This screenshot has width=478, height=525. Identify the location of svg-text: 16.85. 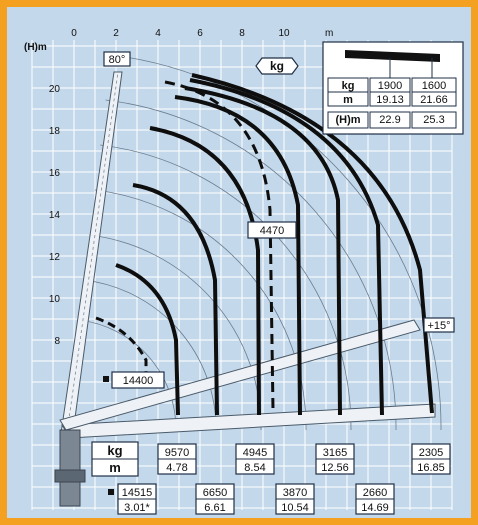
(431, 468).